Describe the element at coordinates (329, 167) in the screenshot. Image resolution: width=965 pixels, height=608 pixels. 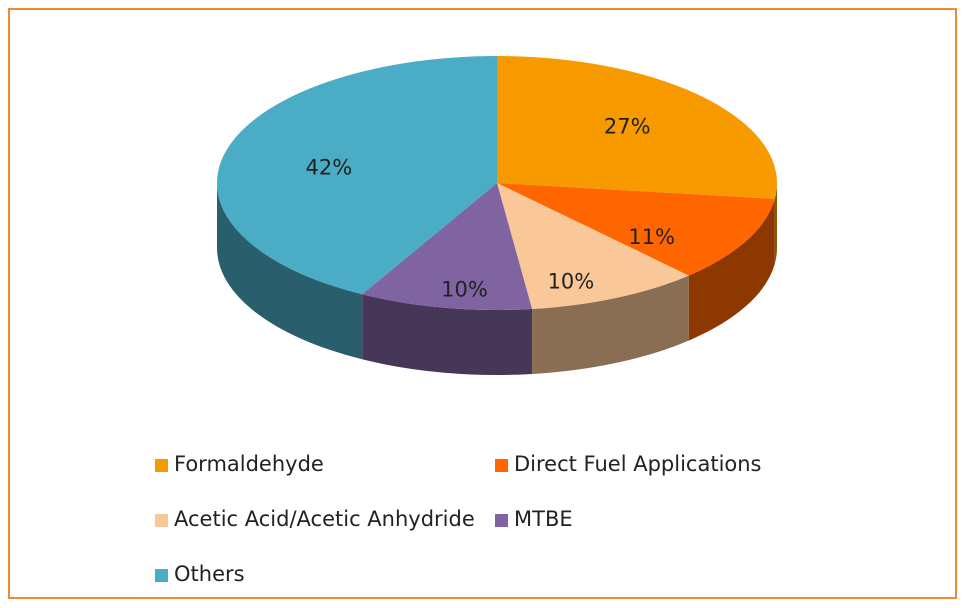
I see `data-label: 42%` at that location.